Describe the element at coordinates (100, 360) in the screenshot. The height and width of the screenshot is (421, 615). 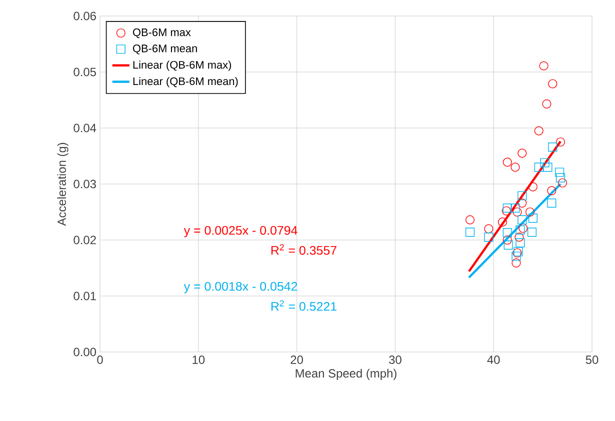
I see `x-tick-label: 0` at that location.